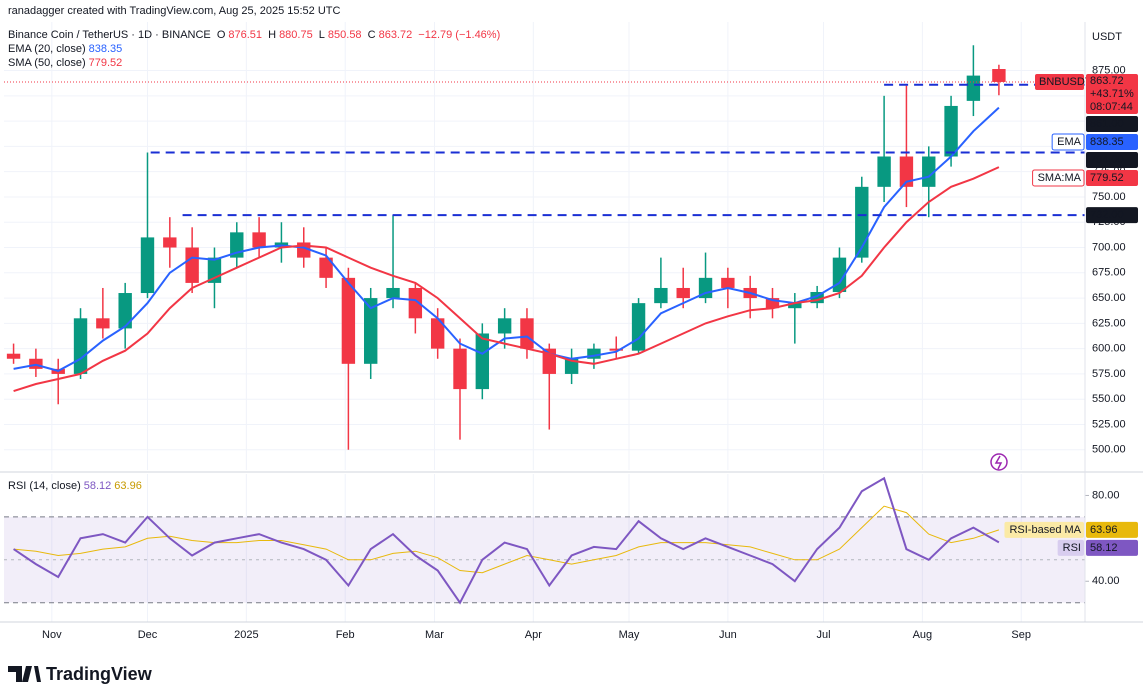  I want to click on y-tick-label: 80.00, so click(1106, 495).